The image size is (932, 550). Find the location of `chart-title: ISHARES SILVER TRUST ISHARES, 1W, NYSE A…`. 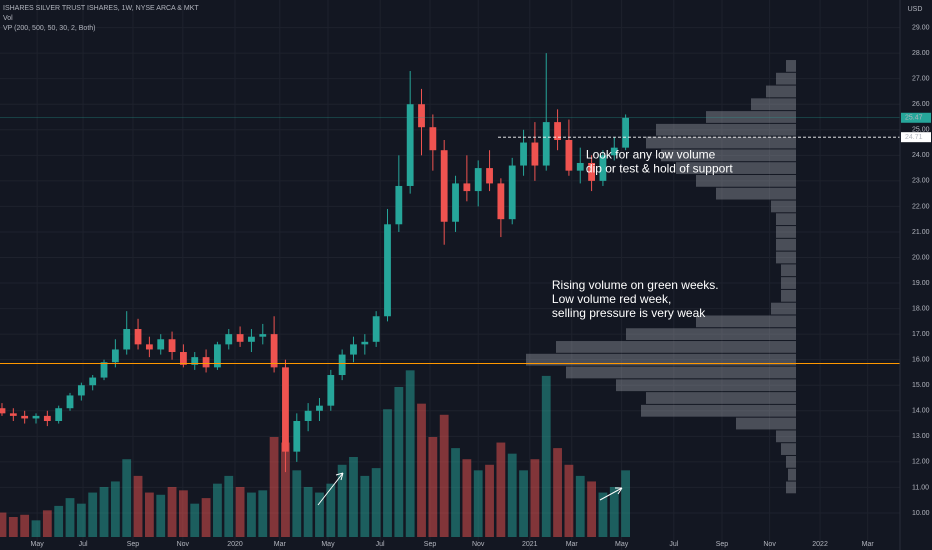

chart-title: ISHARES SILVER TRUST ISHARES, 1W, NYSE A… is located at coordinates (101, 8).